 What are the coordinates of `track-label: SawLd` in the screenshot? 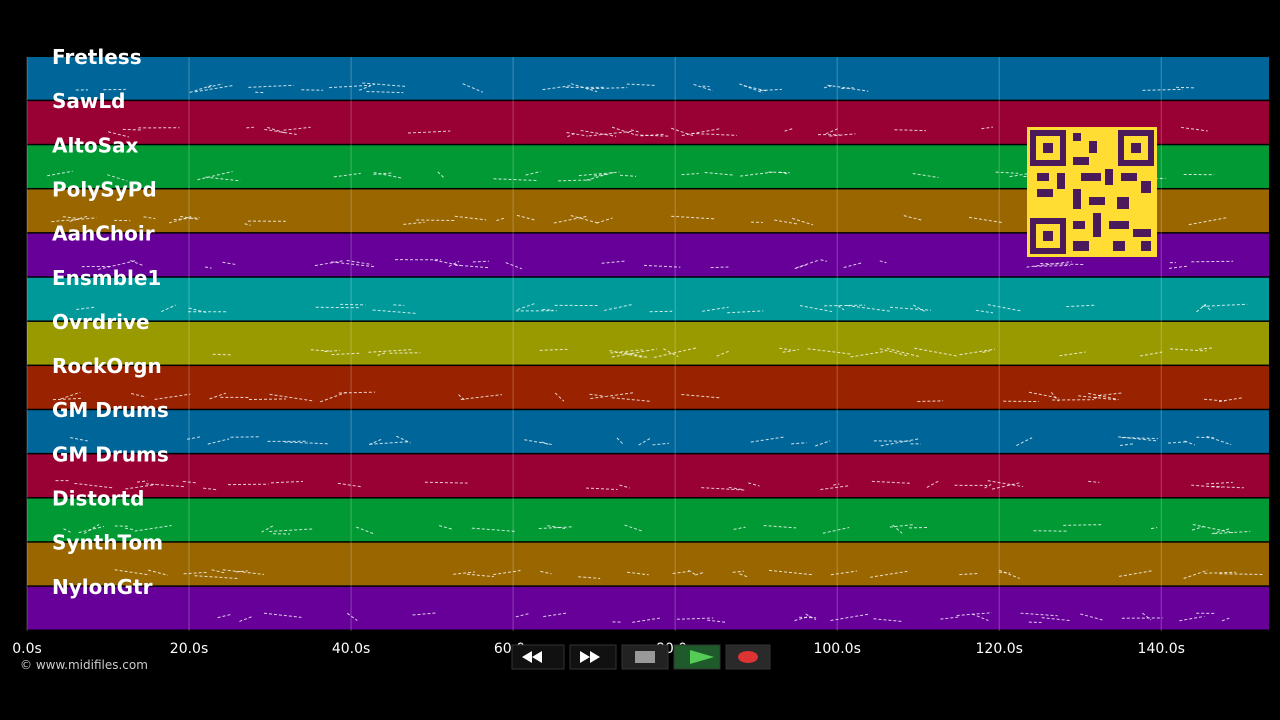 It's located at (88, 101).